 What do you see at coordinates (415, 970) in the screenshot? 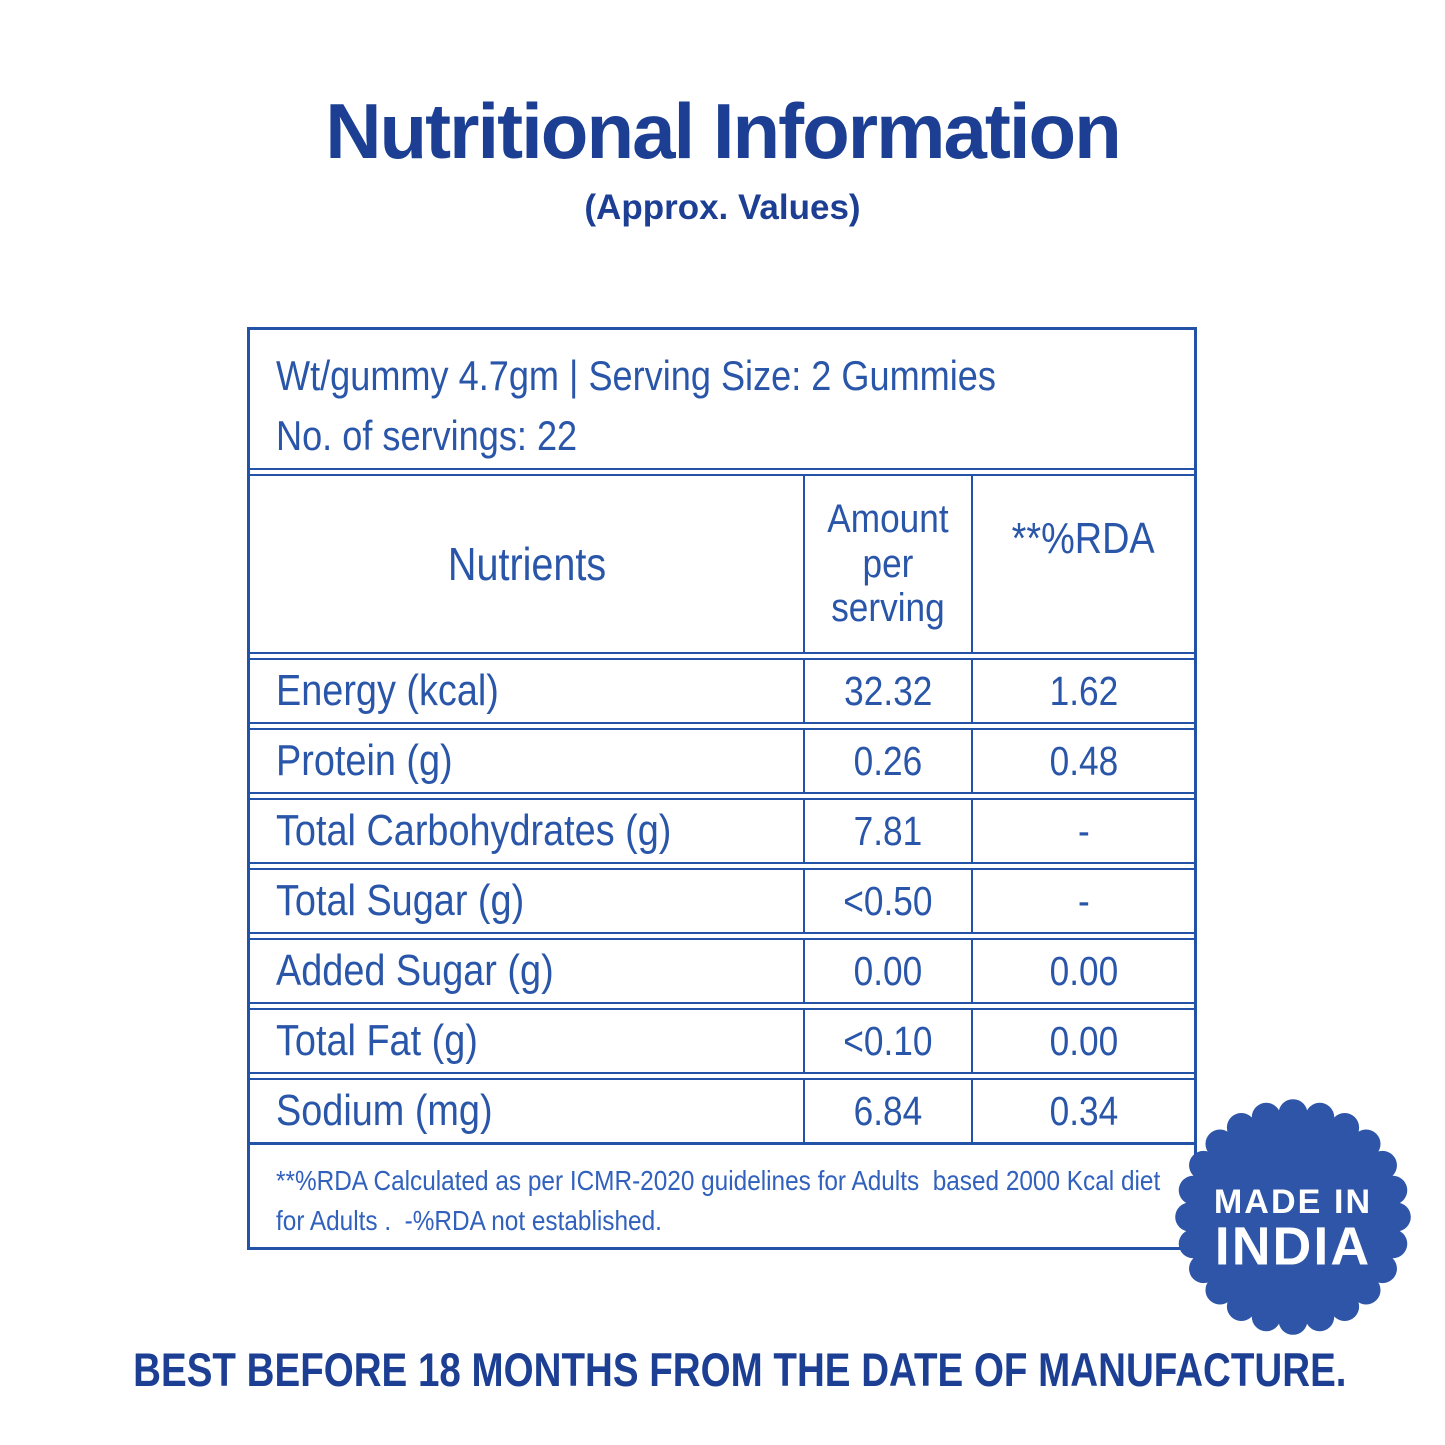
I see `nutrient-name: Added Sugar (g)` at bounding box center [415, 970].